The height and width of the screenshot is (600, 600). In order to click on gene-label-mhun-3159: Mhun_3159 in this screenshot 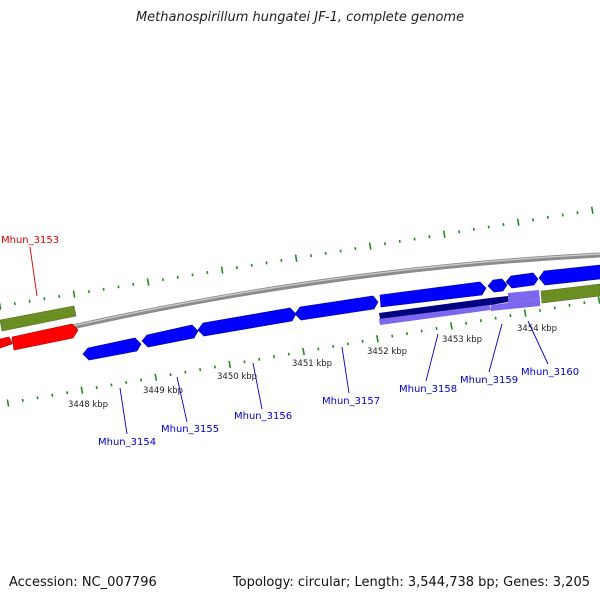, I will do `click(489, 380)`.